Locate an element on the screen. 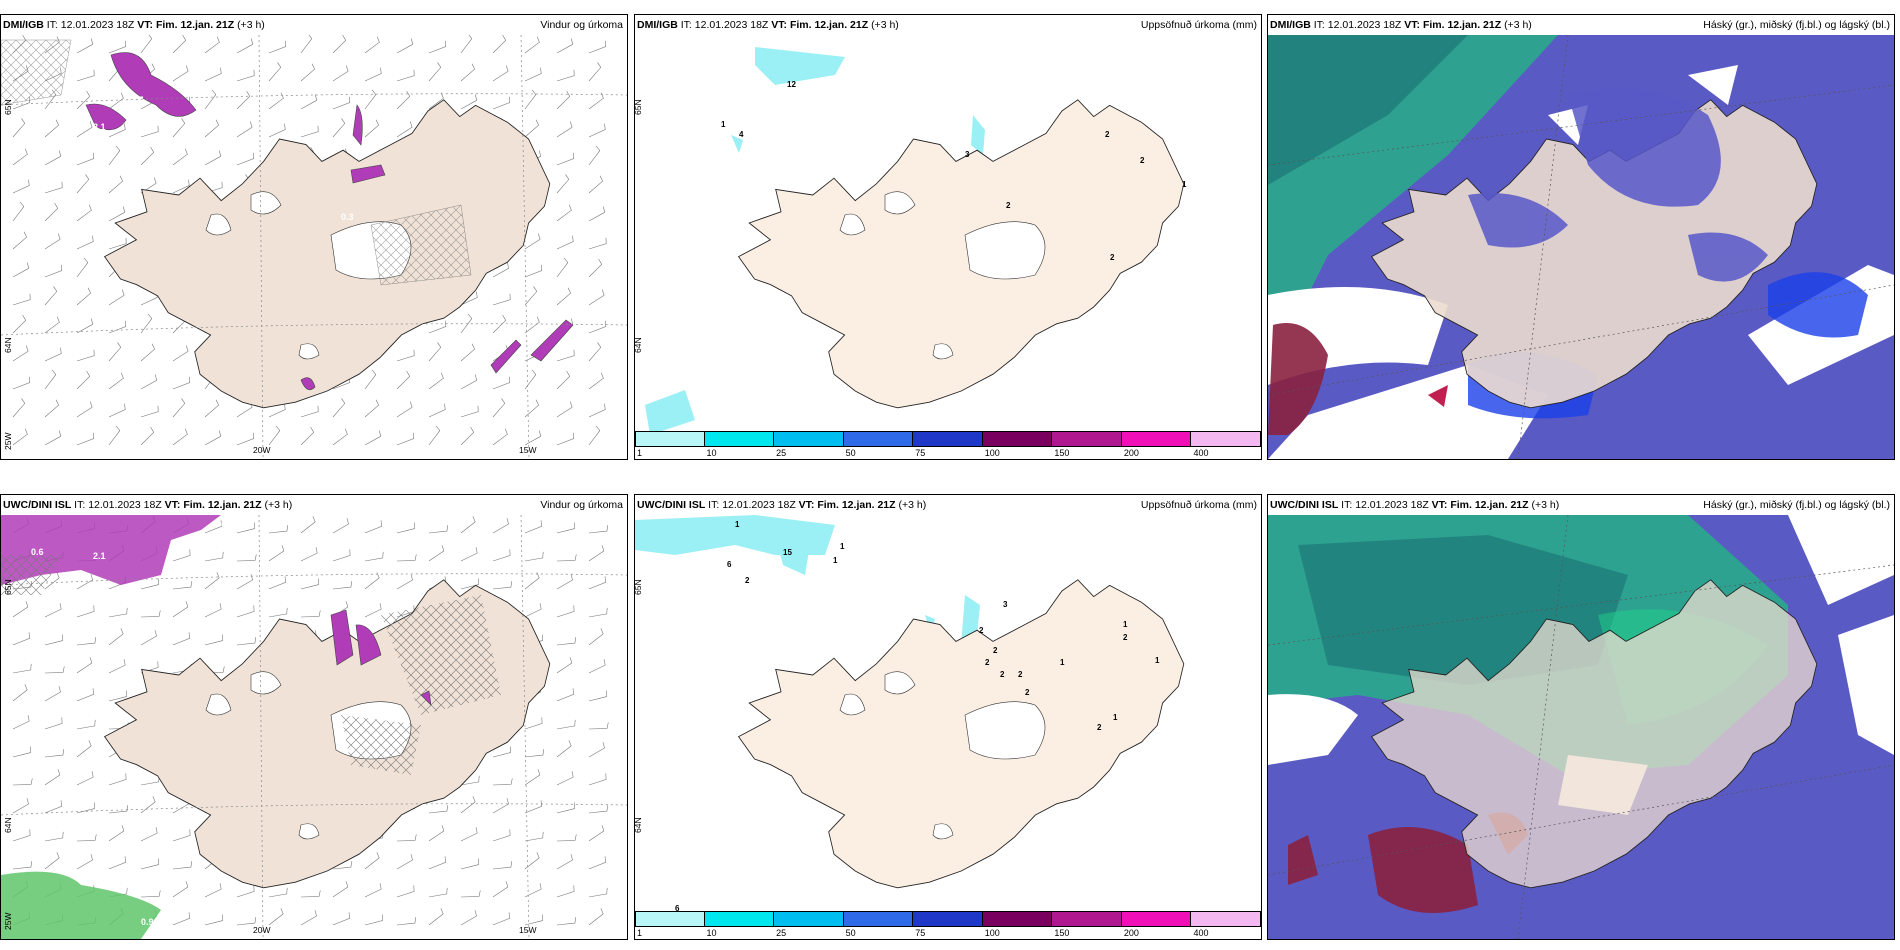 This screenshot has height=950, width=1900. colorbar-tick: 10 is located at coordinates (711, 453).